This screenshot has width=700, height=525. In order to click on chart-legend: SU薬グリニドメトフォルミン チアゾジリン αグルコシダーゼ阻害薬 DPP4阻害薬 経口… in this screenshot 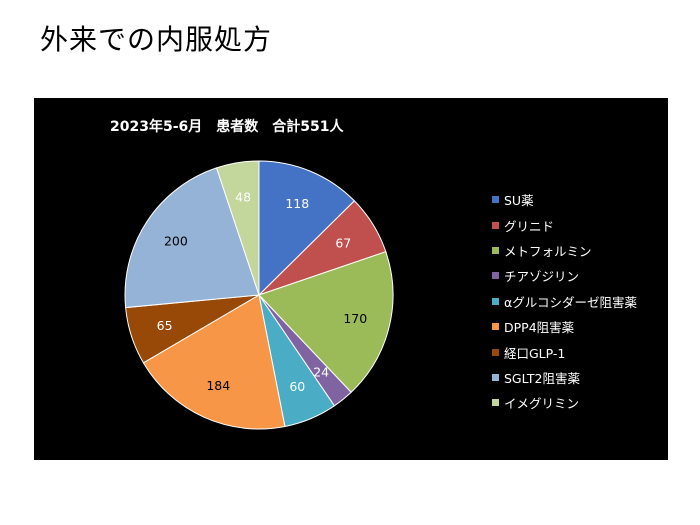, I will do `click(564, 301)`.